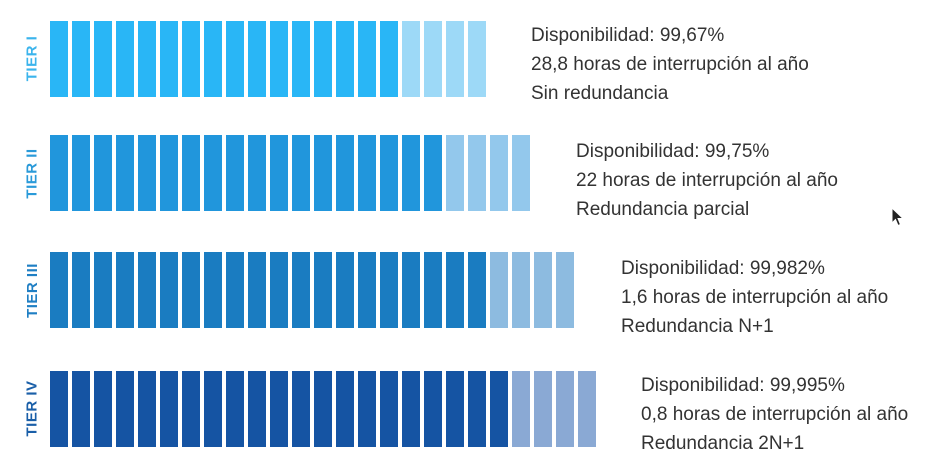 The width and height of the screenshot is (948, 465). What do you see at coordinates (697, 326) in the screenshot?
I see `redundancy-text: Redundancia N+1` at bounding box center [697, 326].